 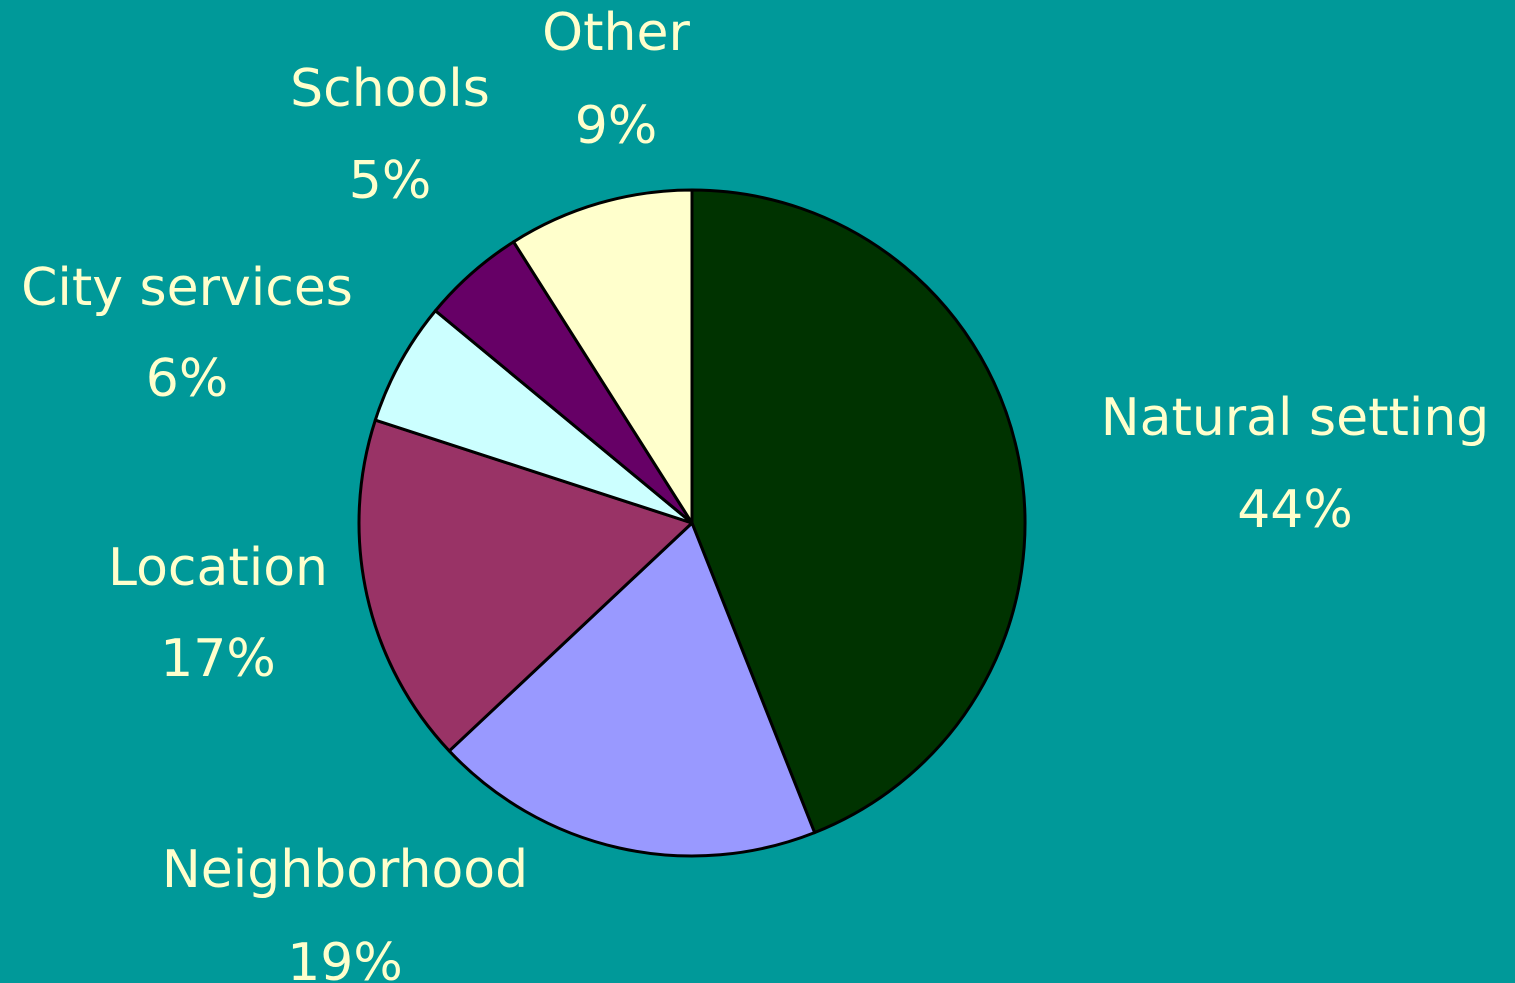 I want to click on slice-label-neighborhood: Neighborhood, so click(x=345, y=870).